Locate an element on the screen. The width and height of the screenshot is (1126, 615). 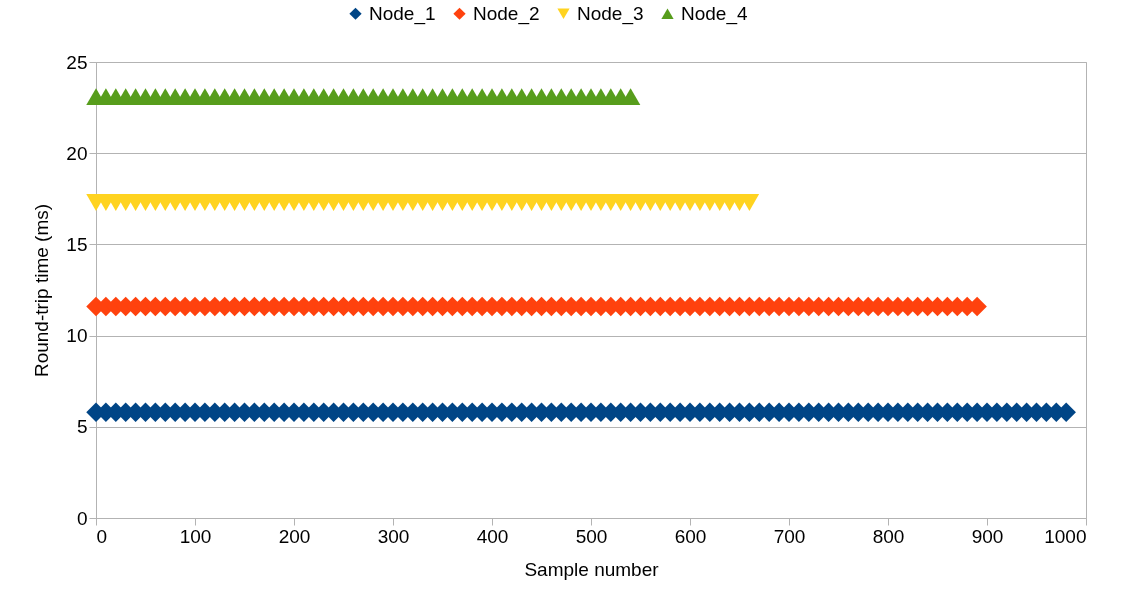
x-tick-label: 0 is located at coordinates (102, 536).